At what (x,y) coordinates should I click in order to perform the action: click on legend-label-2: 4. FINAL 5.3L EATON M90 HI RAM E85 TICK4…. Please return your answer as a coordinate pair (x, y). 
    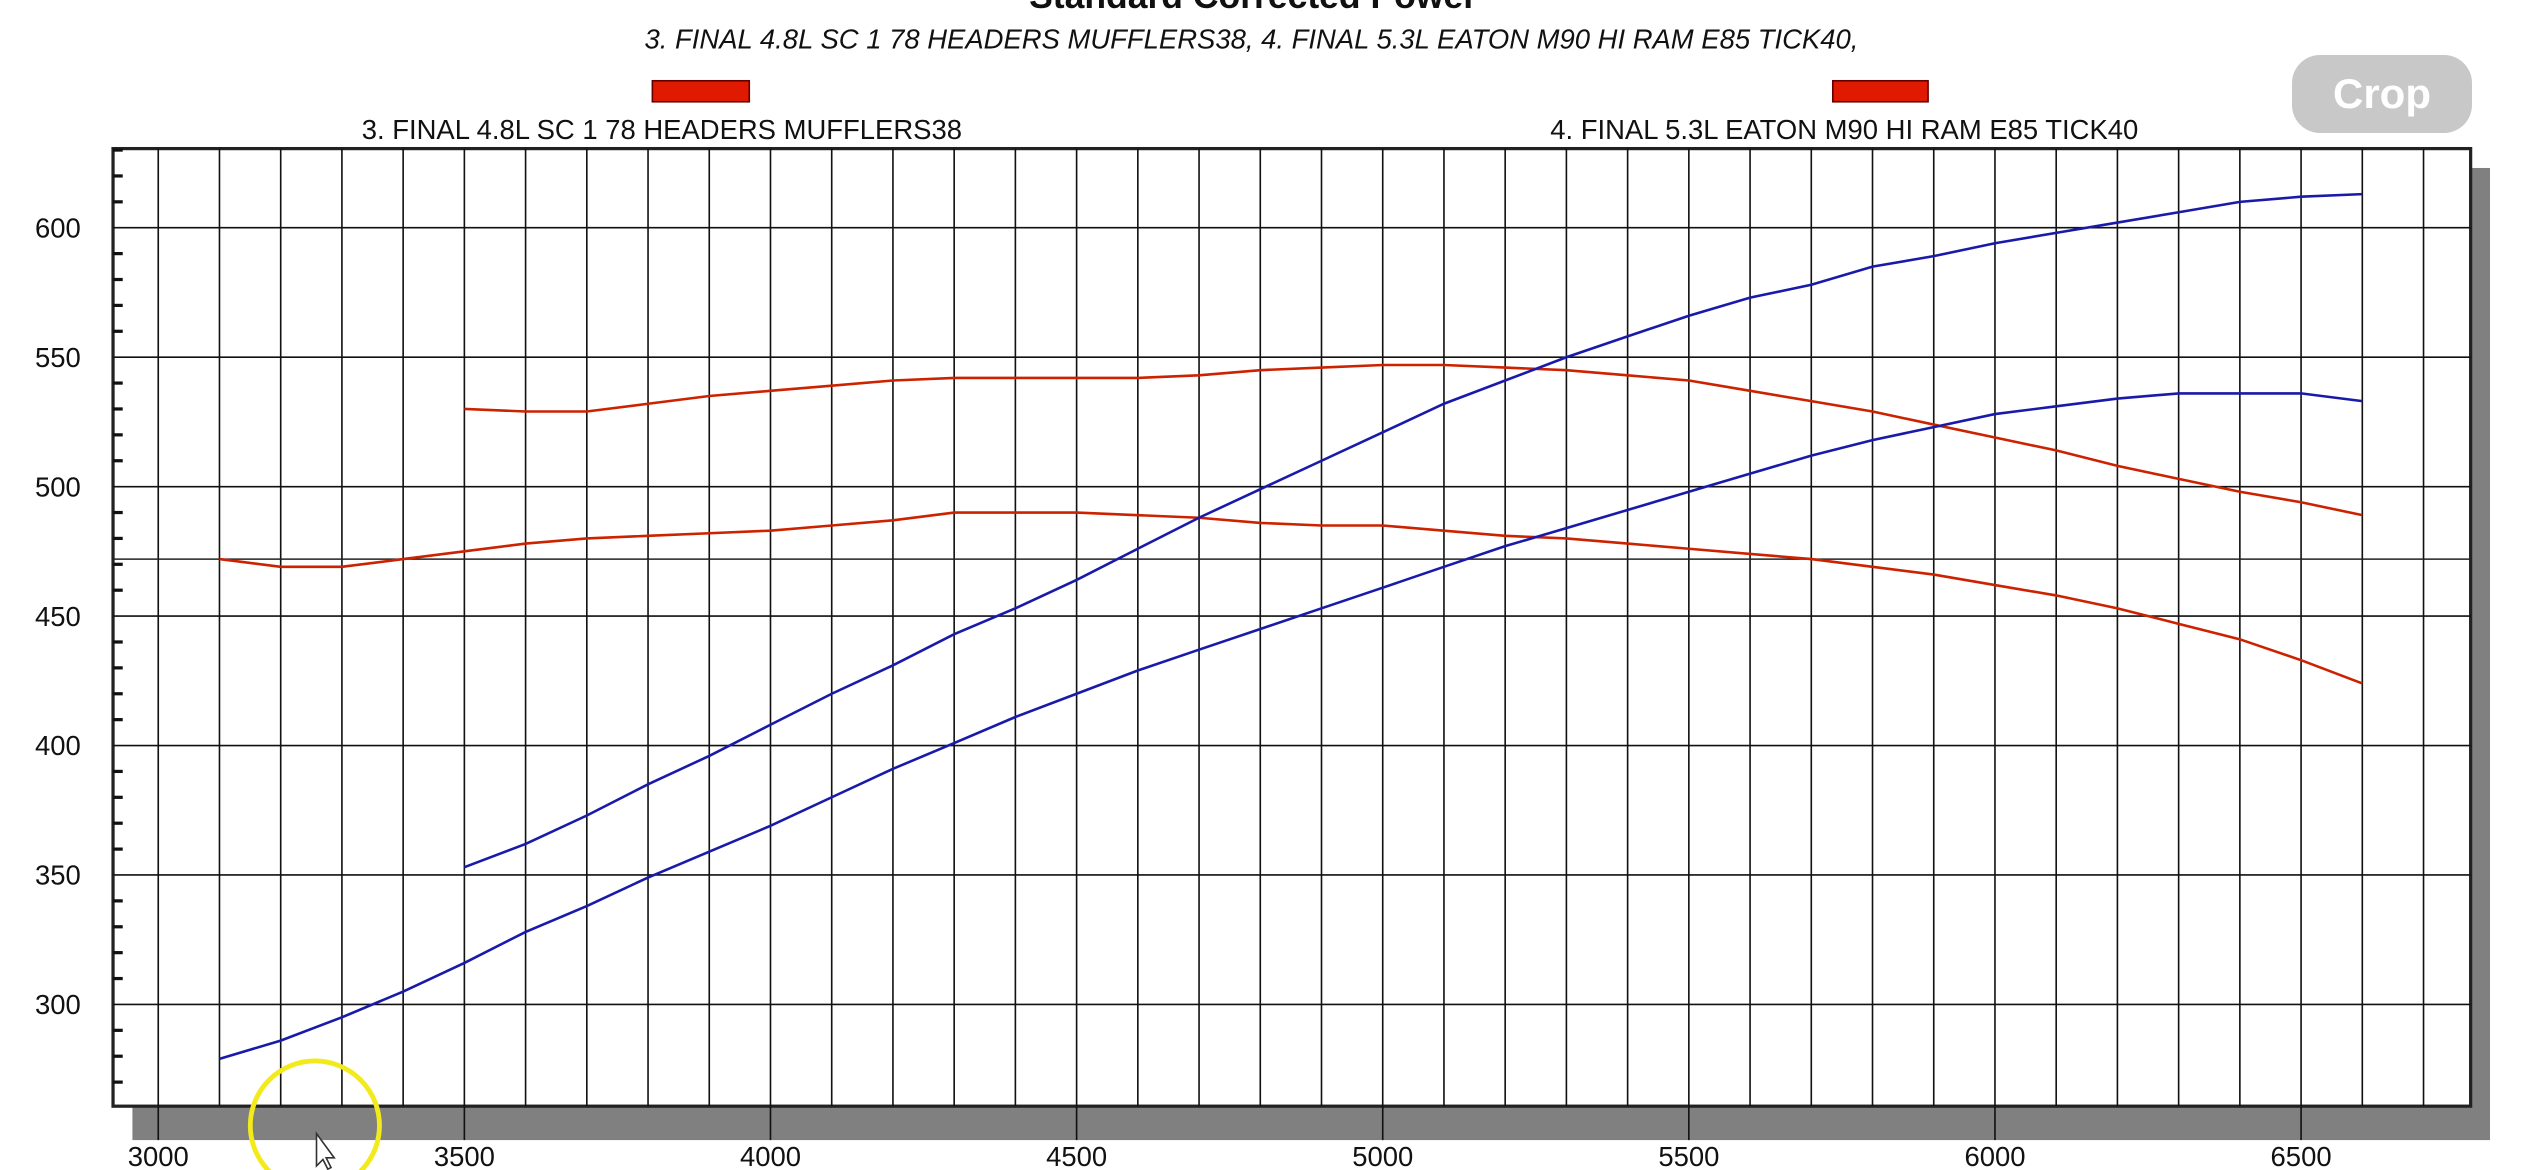
    Looking at the image, I should click on (1844, 129).